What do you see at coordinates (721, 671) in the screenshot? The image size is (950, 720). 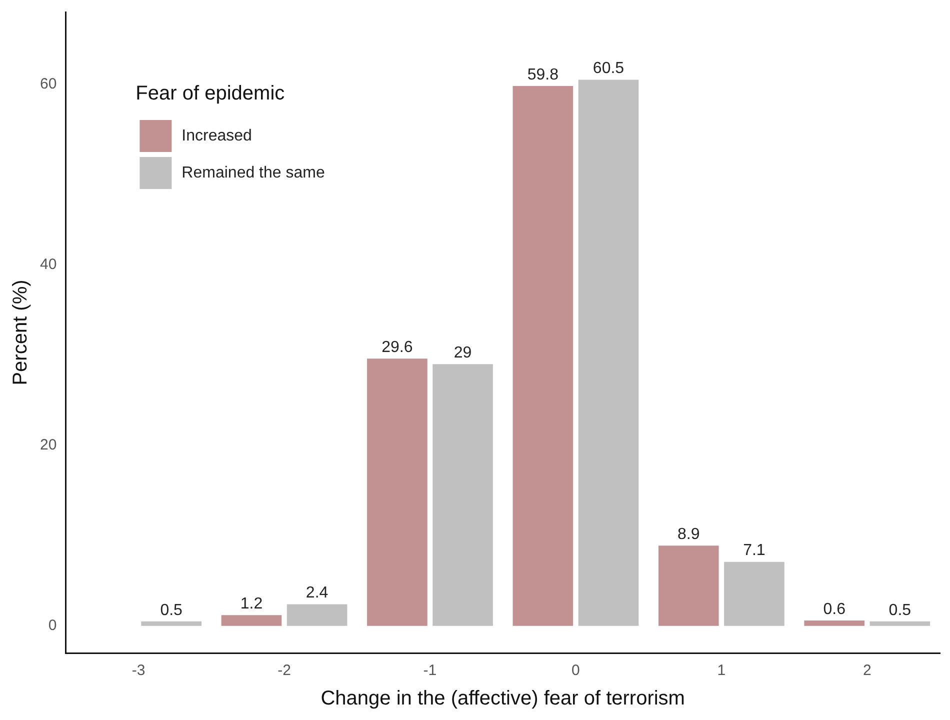 I see `x-tick-label: 1` at bounding box center [721, 671].